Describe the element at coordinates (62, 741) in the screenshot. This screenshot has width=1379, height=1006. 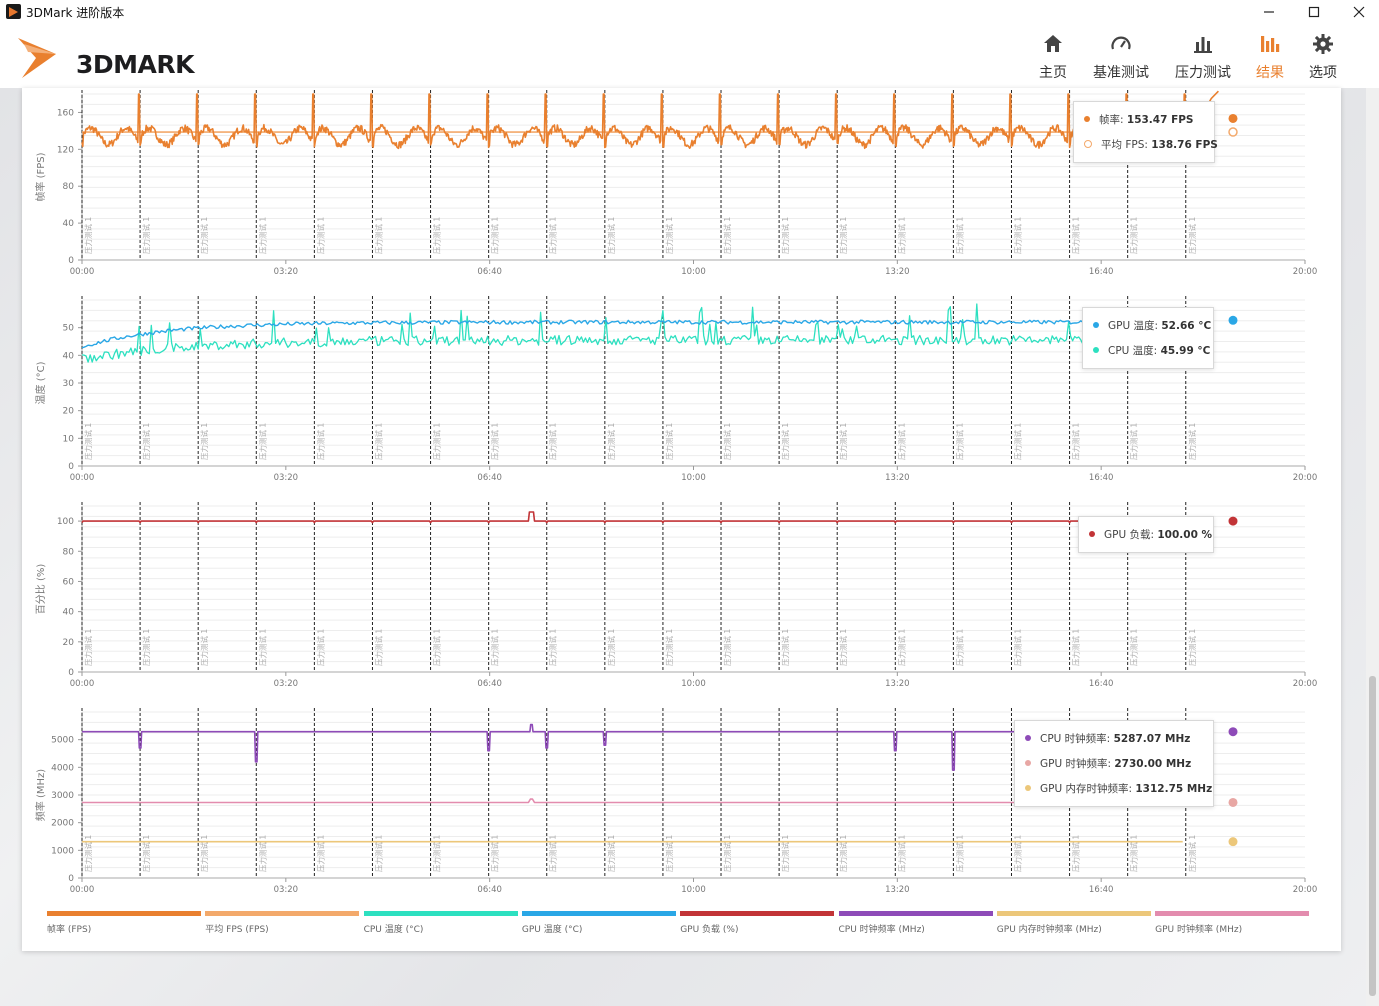
I see `y-tick-label: 5000` at that location.